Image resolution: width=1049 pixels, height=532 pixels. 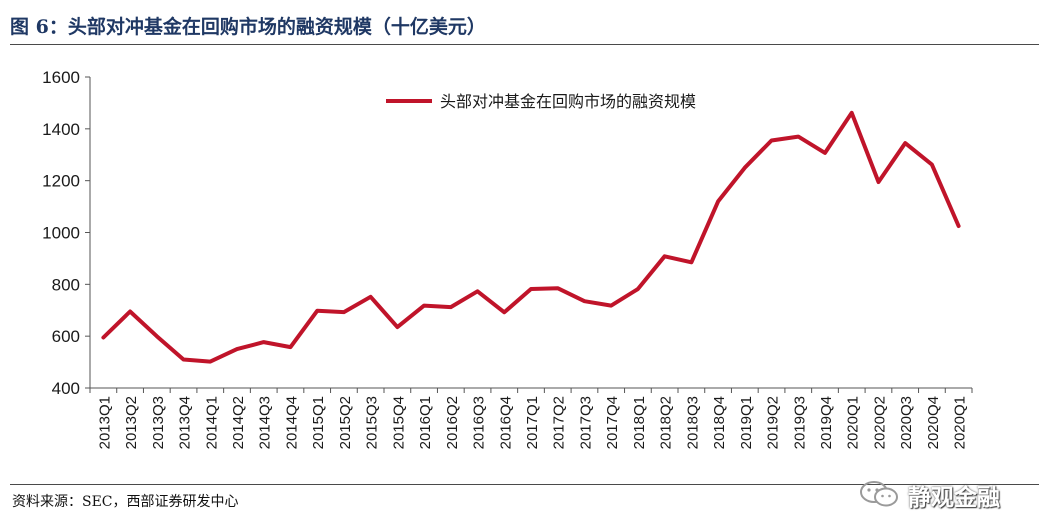 What do you see at coordinates (238, 422) in the screenshot?
I see `x-tick-label: 2014Q2` at bounding box center [238, 422].